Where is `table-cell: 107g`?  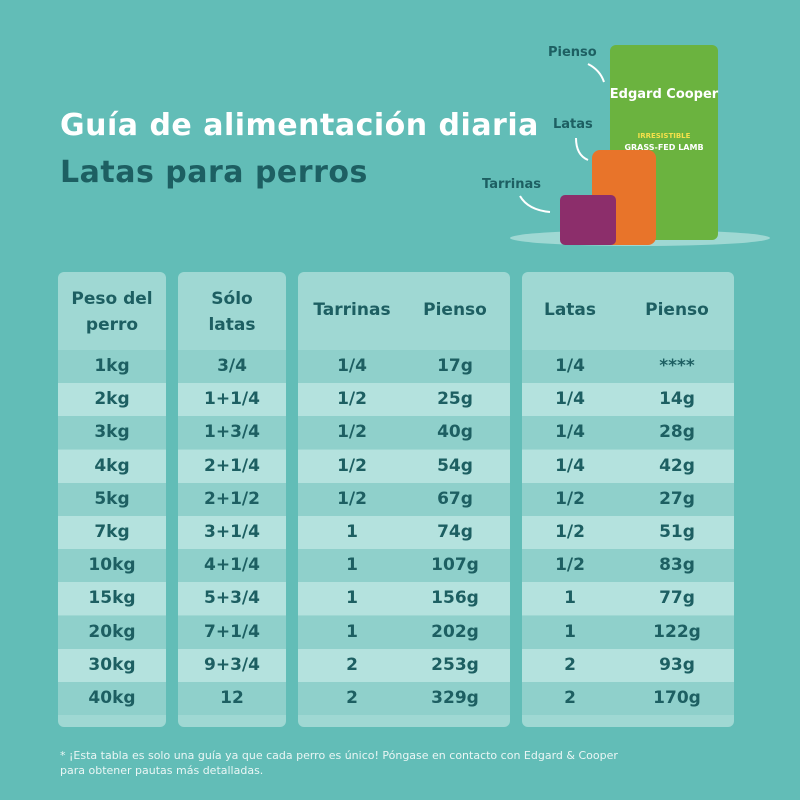
table-cell: 107g is located at coordinates (455, 565).